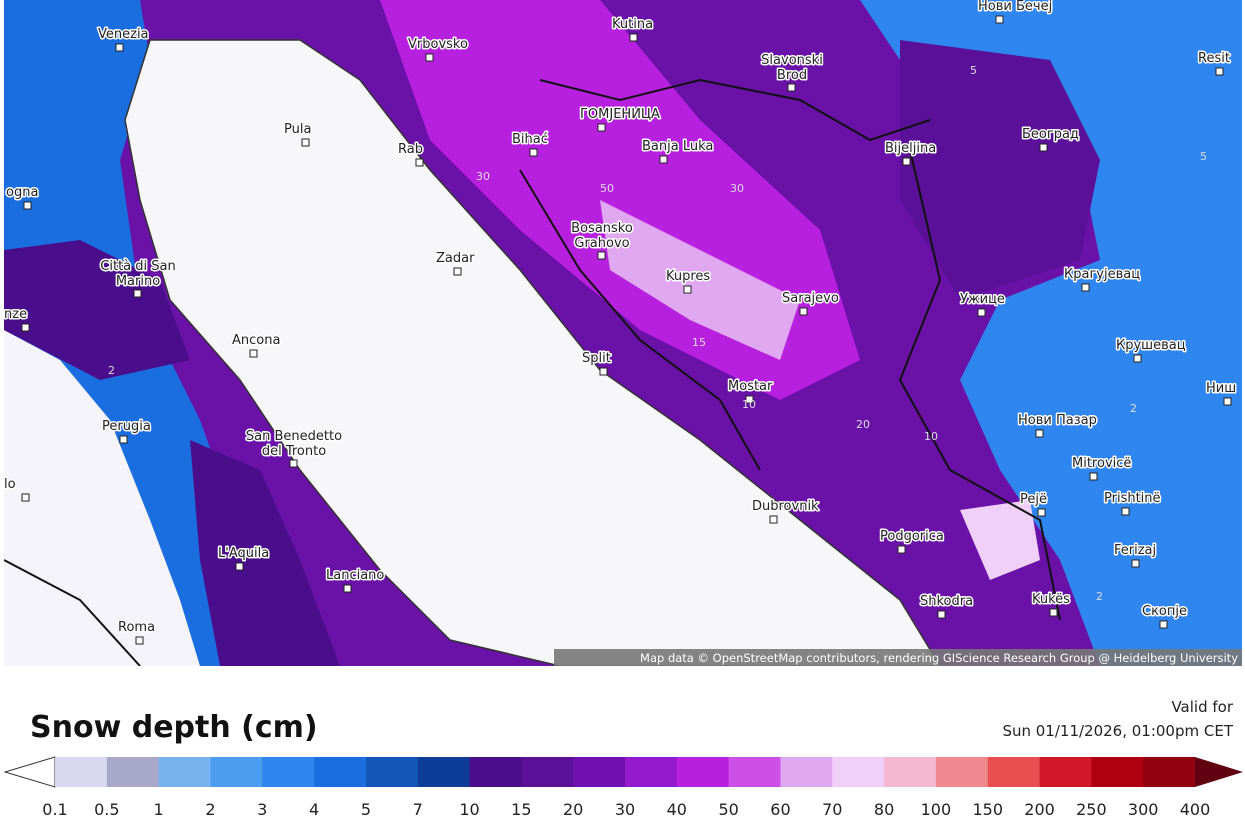 This screenshot has width=1245, height=833. What do you see at coordinates (137, 274) in the screenshot?
I see `city-label: Città di San Marino` at bounding box center [137, 274].